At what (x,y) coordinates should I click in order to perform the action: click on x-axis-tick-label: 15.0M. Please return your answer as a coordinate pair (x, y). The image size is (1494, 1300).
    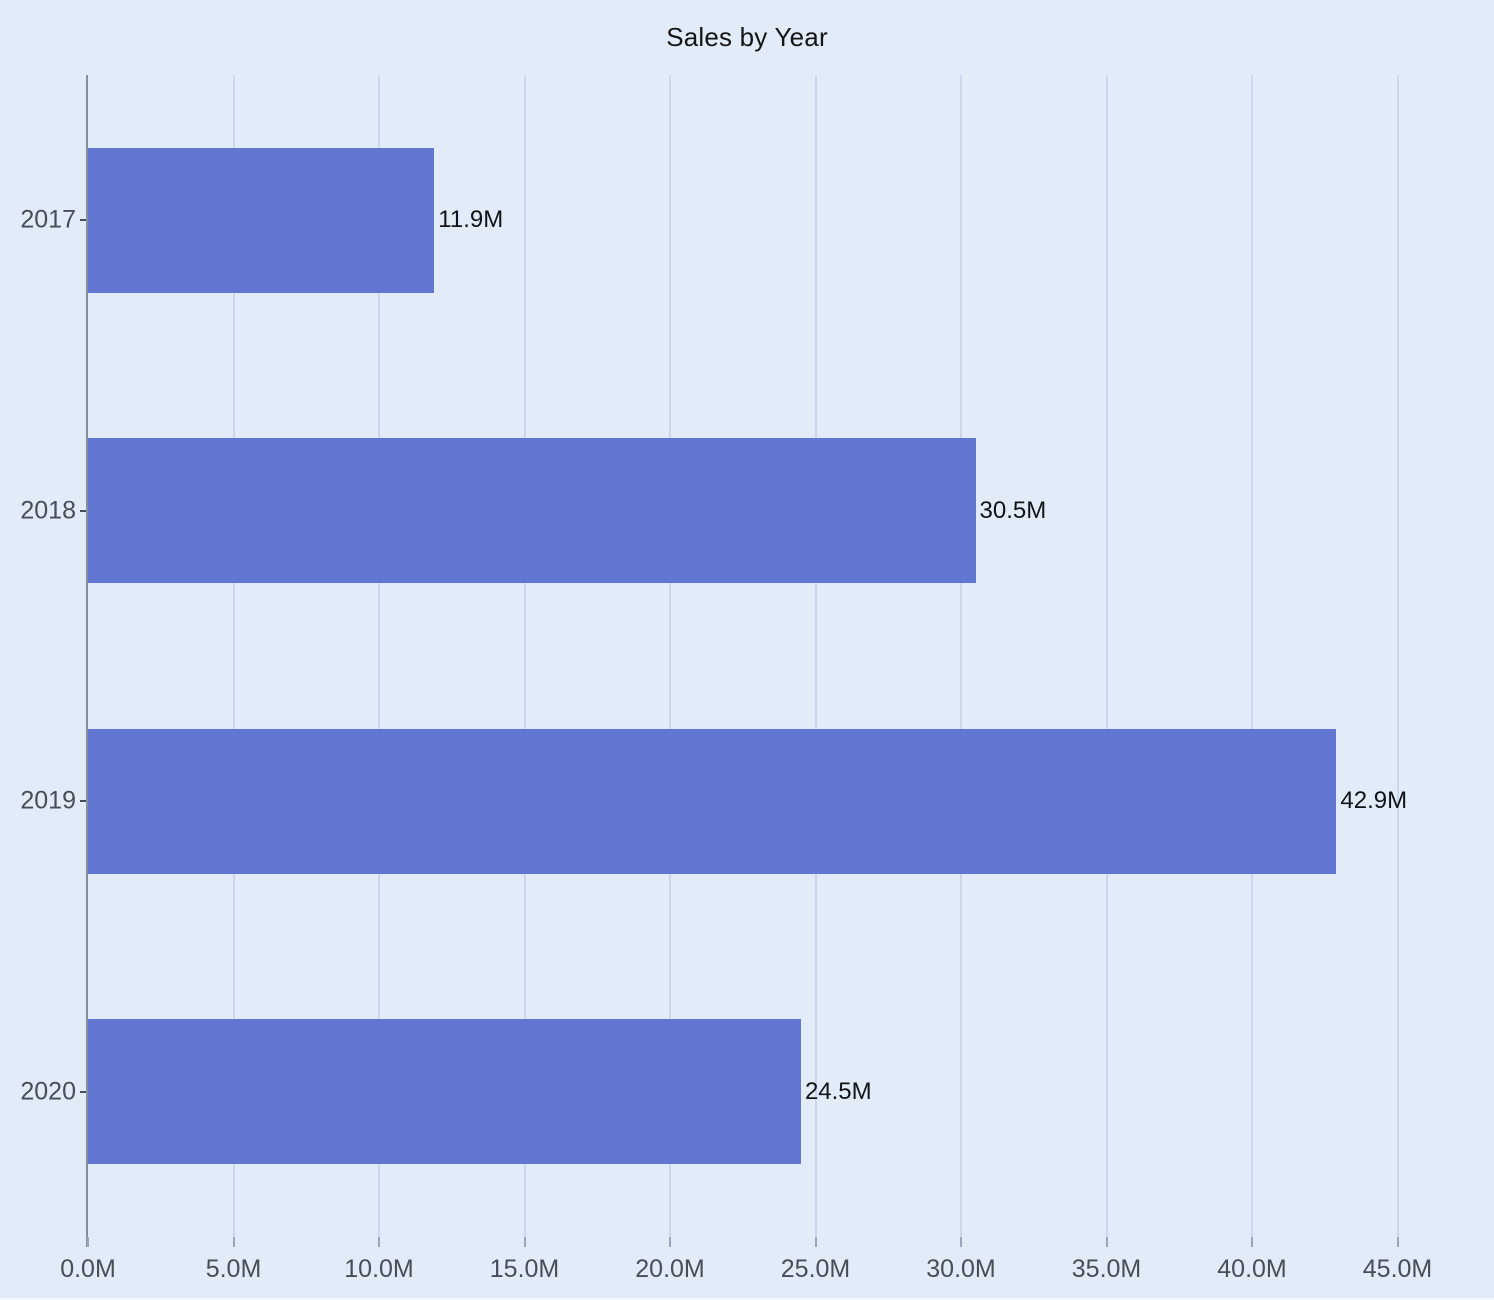
    Looking at the image, I should click on (524, 1269).